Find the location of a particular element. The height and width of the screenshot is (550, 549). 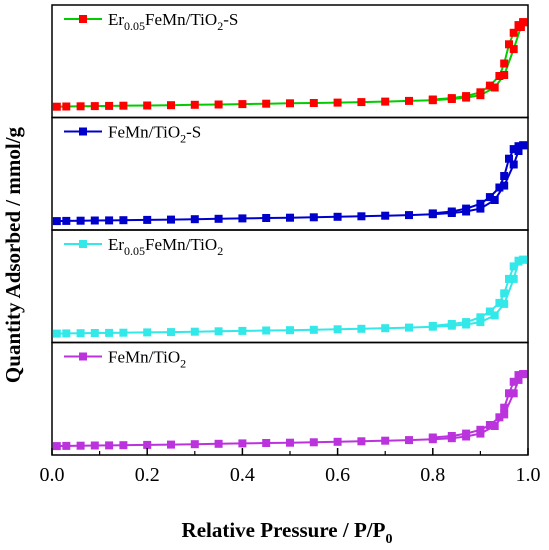

x-tick-label: 0.6 is located at coordinates (337, 475).